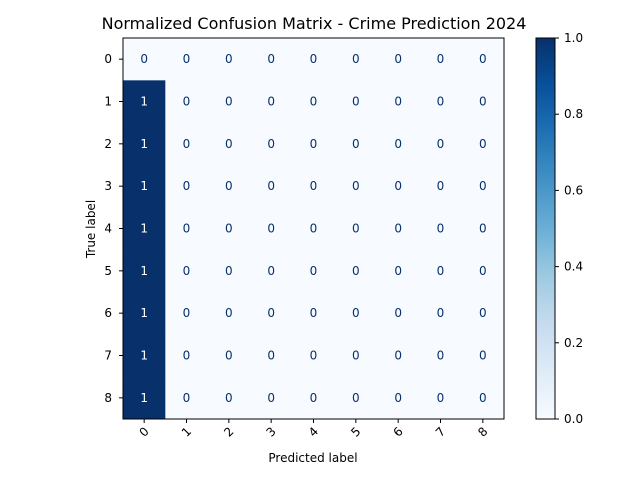 The image size is (640, 480). I want to click on y-axis-label: True label, so click(91, 229).